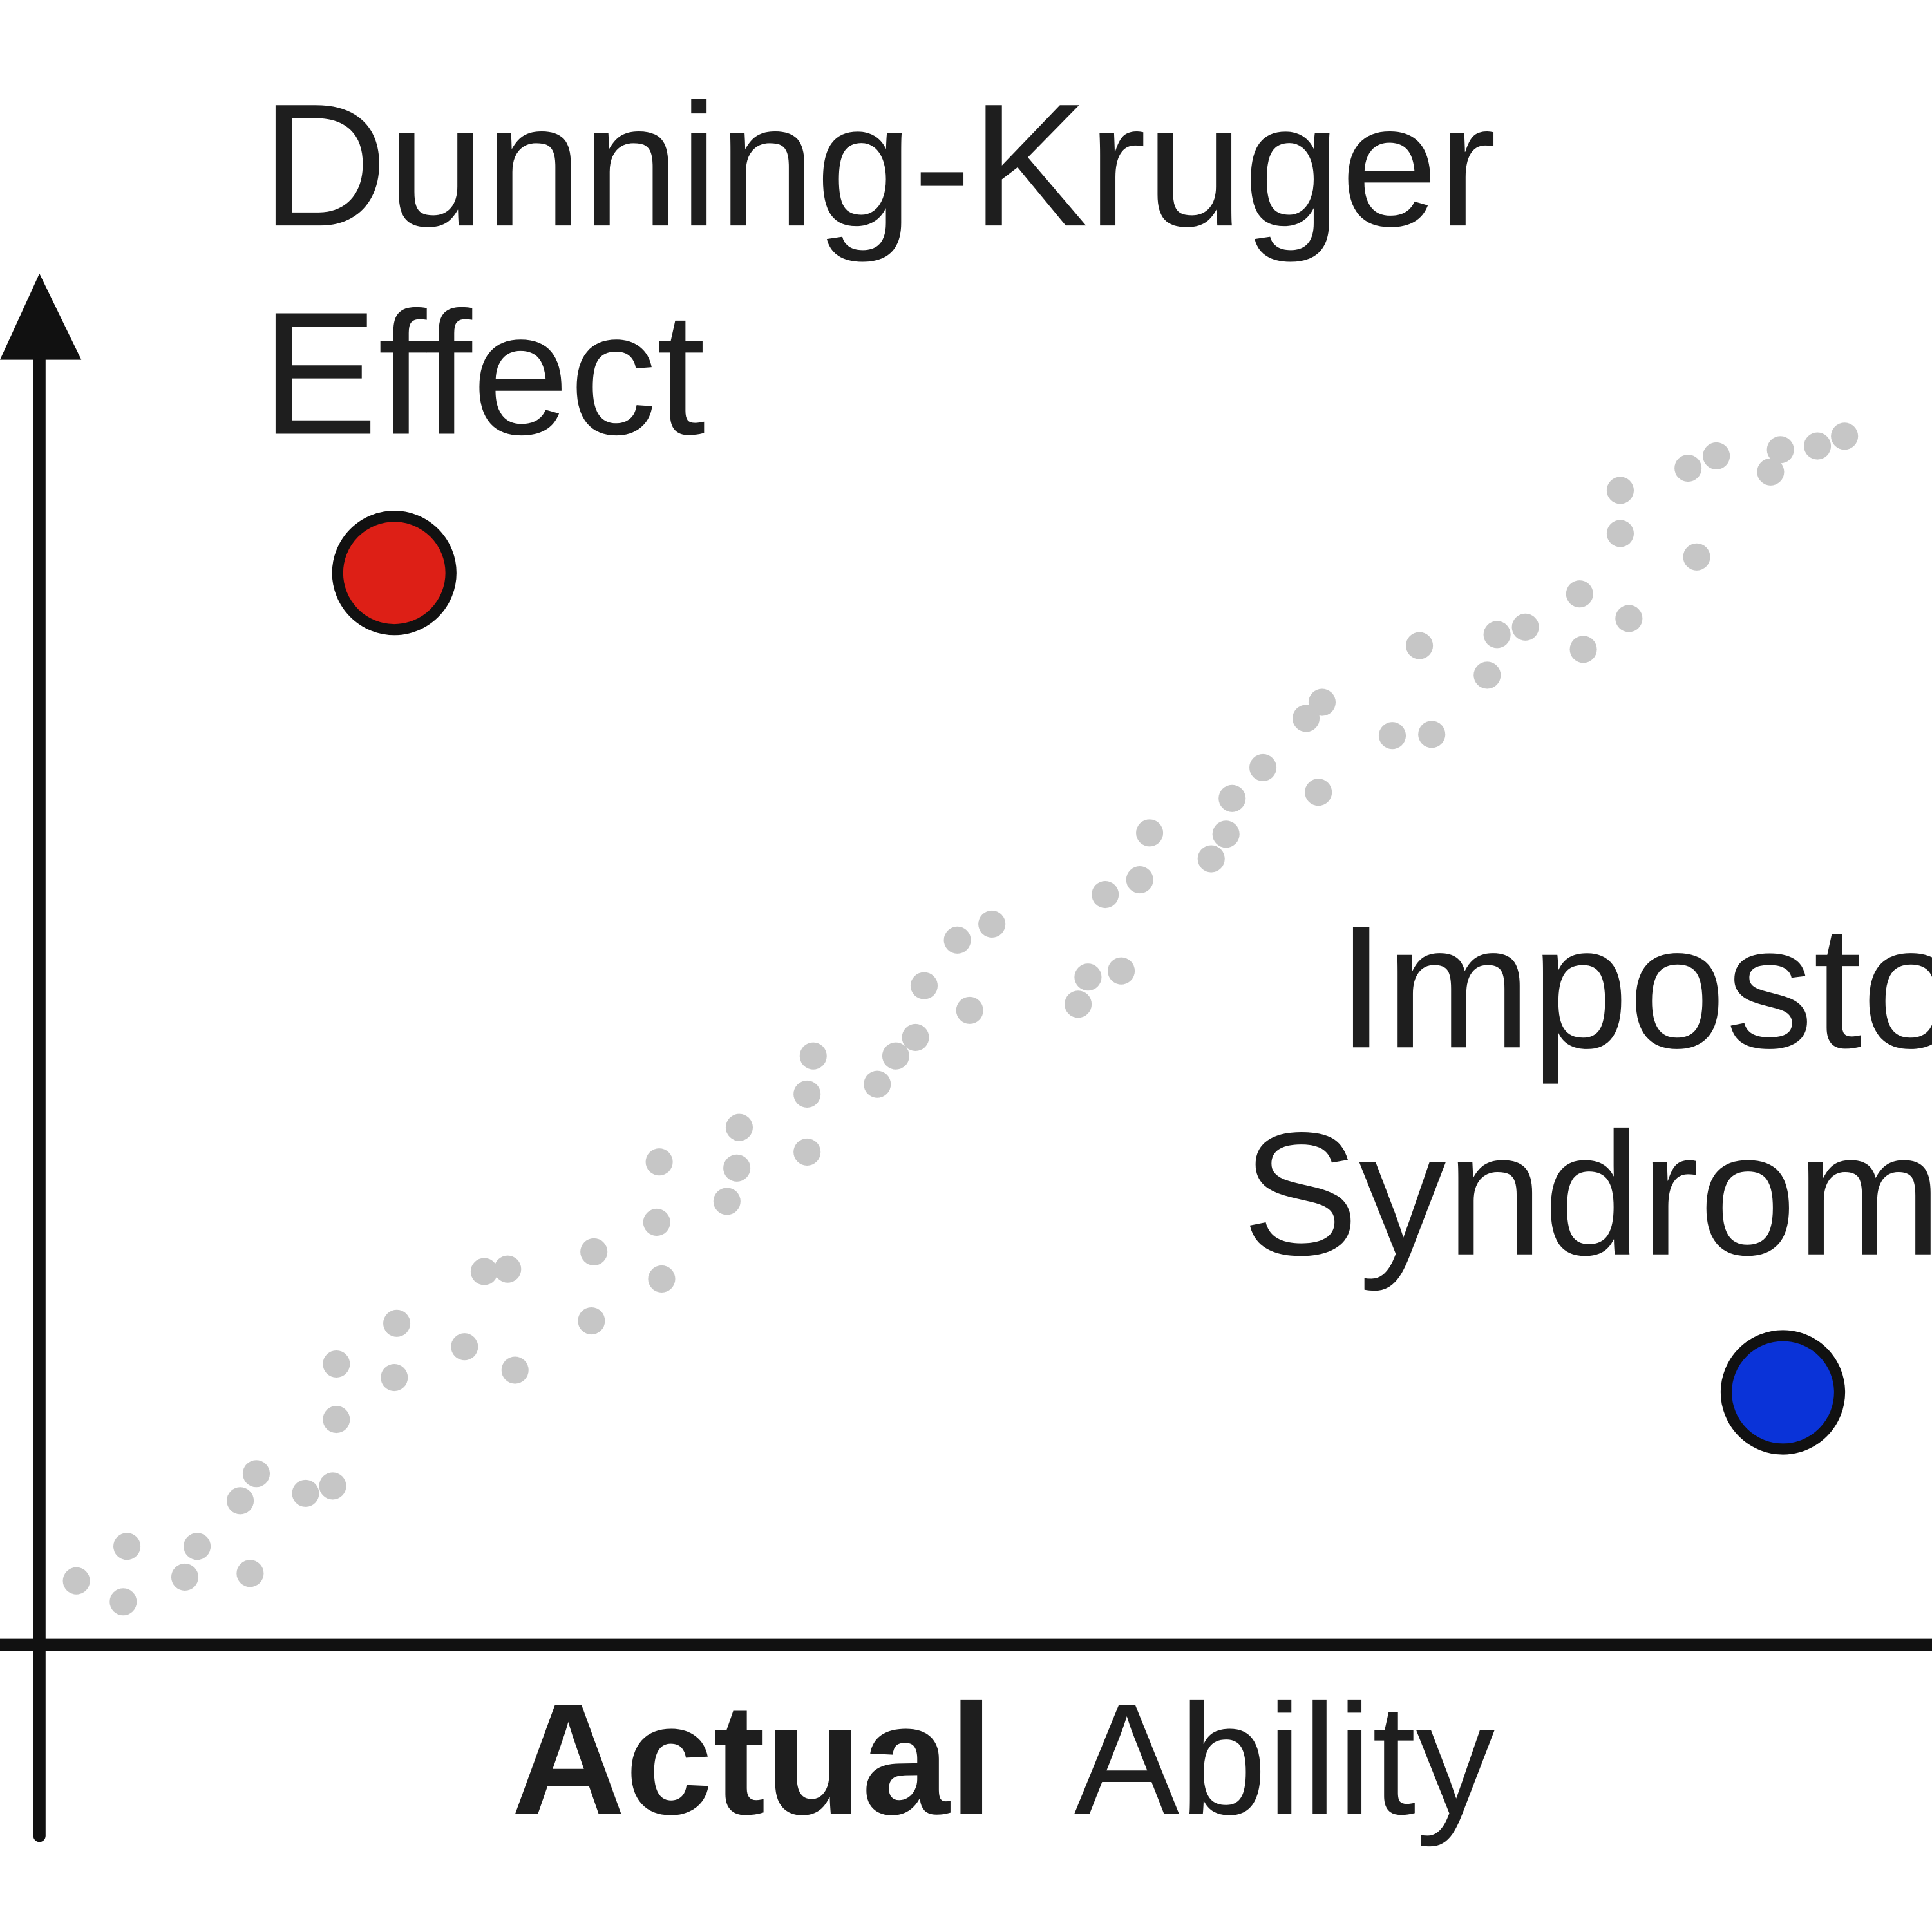 The width and height of the screenshot is (1932, 1932). Describe the element at coordinates (1634, 987) in the screenshot. I see `annotation-line: Impostor` at that location.